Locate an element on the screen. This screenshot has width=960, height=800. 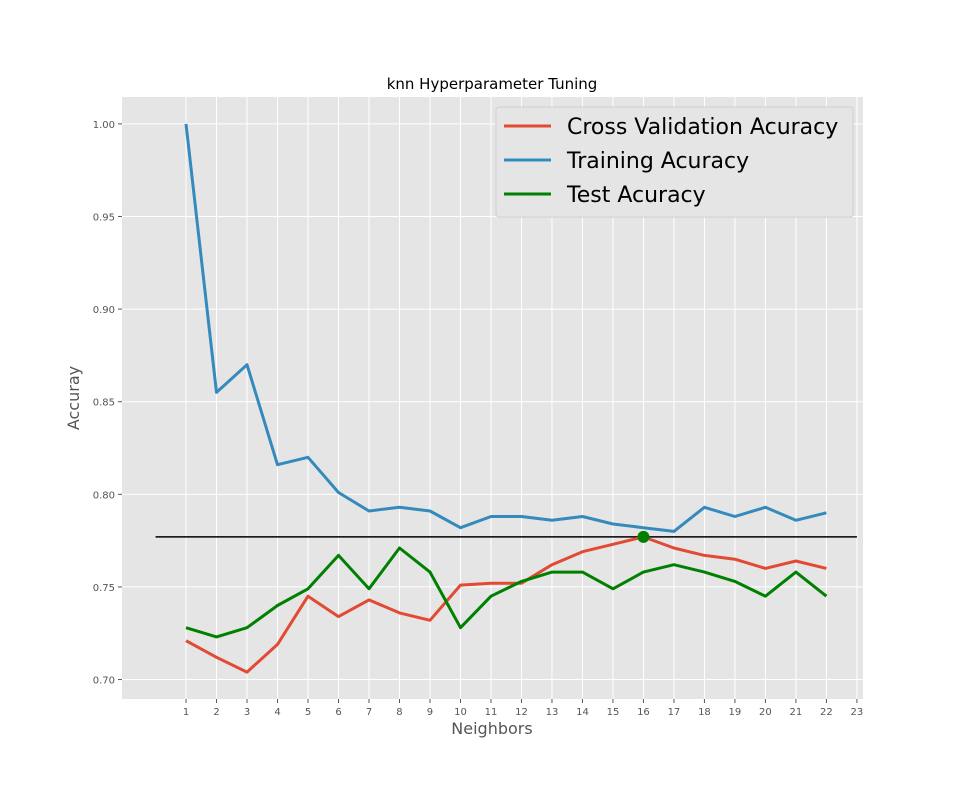
x-tick-label: 13 is located at coordinates (552, 712).